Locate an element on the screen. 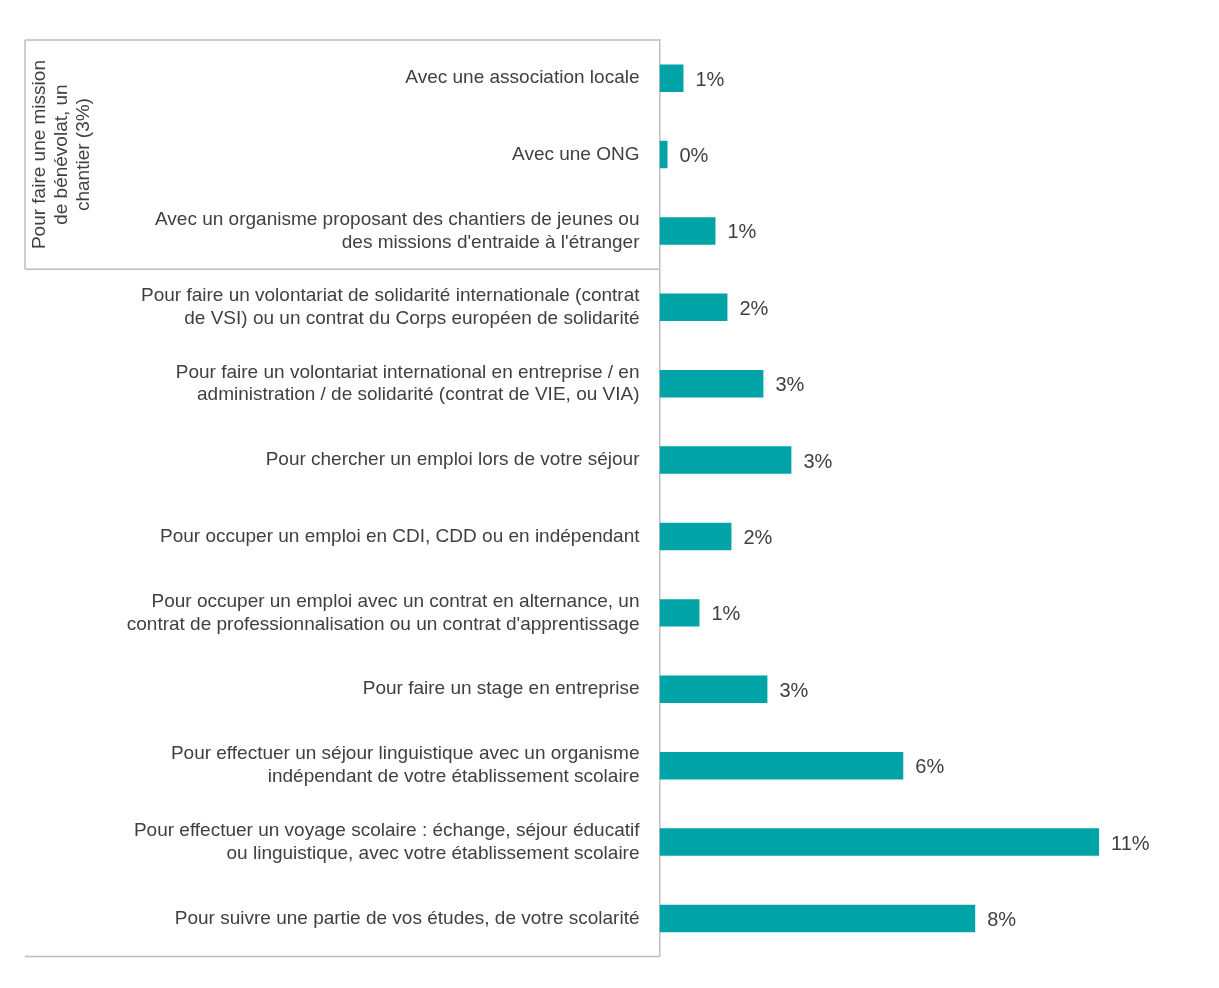 This screenshot has width=1219, height=988. y-tick-label: Pour faire un volontariat international en entreprise / en administration / de solidarité (contrat de VIE, ou VIA) is located at coordinates (407, 382).